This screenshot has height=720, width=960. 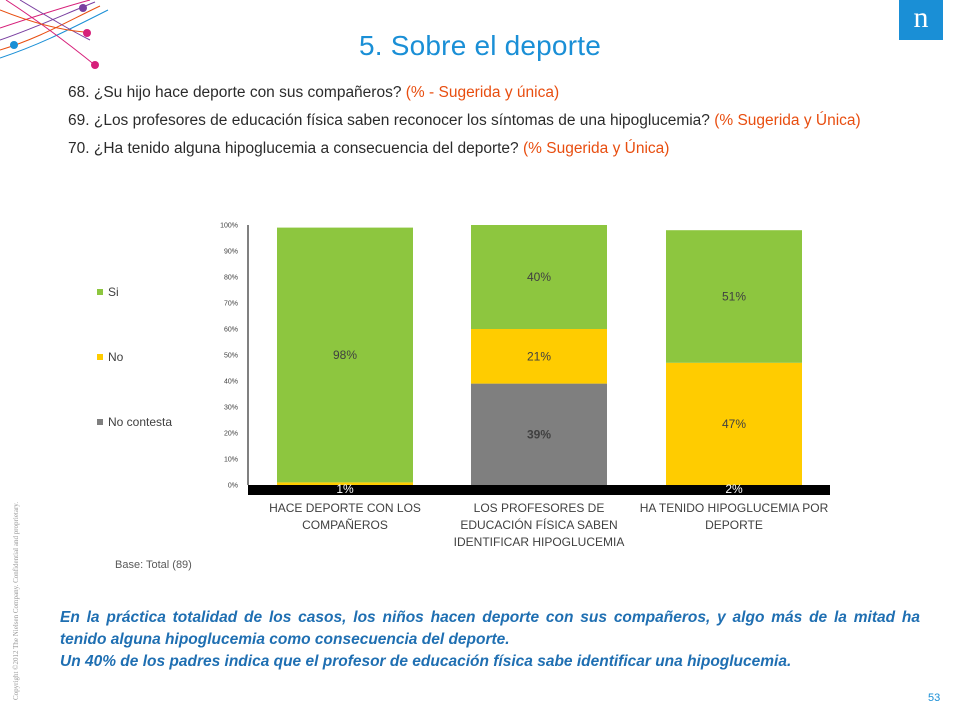 I want to click on left-band, so click(x=12, y=360).